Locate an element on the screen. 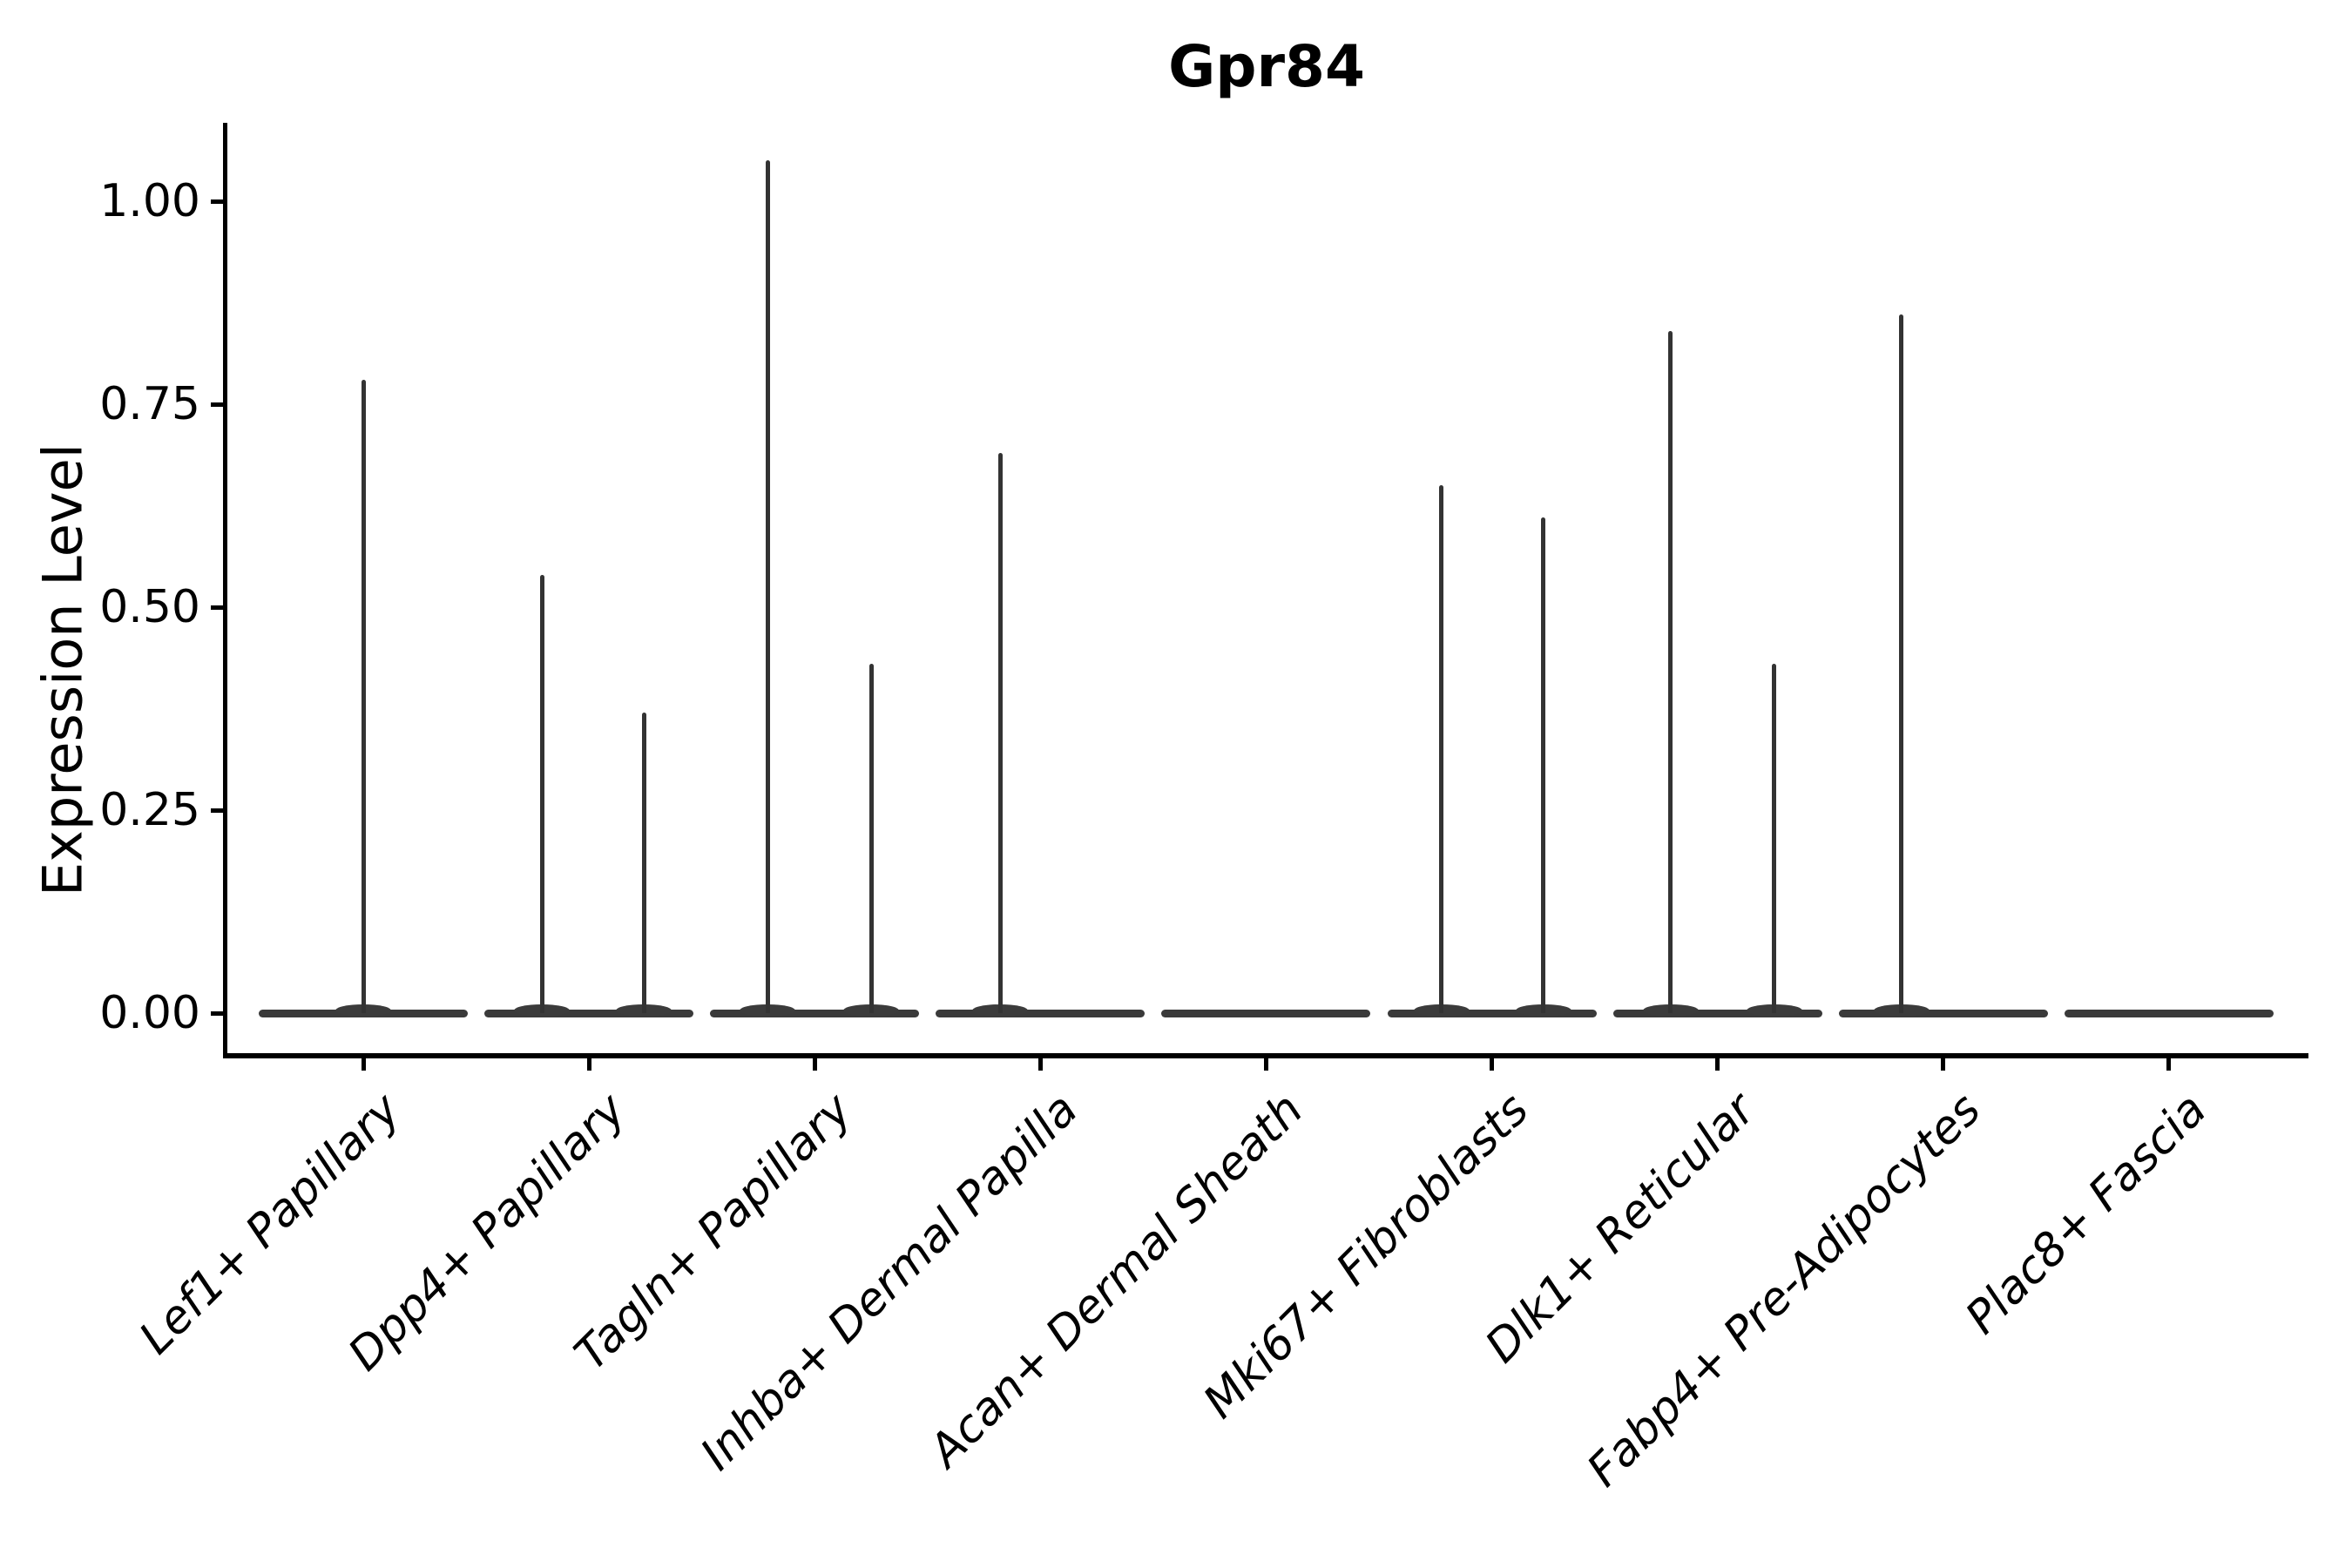 The width and height of the screenshot is (2352, 1568). x-tick-label: Acan+ Dermal Sheath is located at coordinates (1116, 1280).